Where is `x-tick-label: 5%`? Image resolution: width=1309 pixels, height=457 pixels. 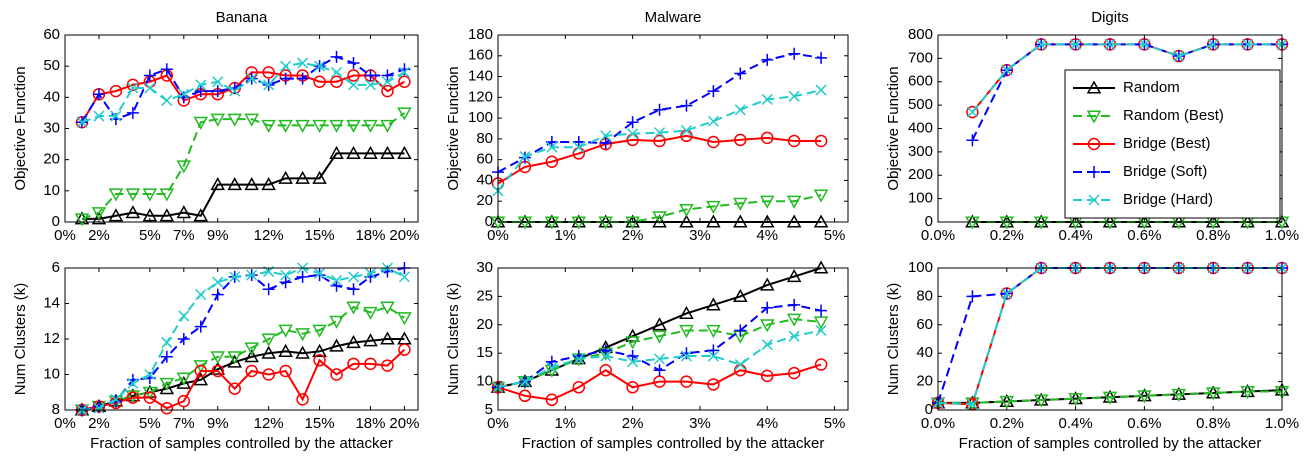 x-tick-label: 5% is located at coordinates (150, 235).